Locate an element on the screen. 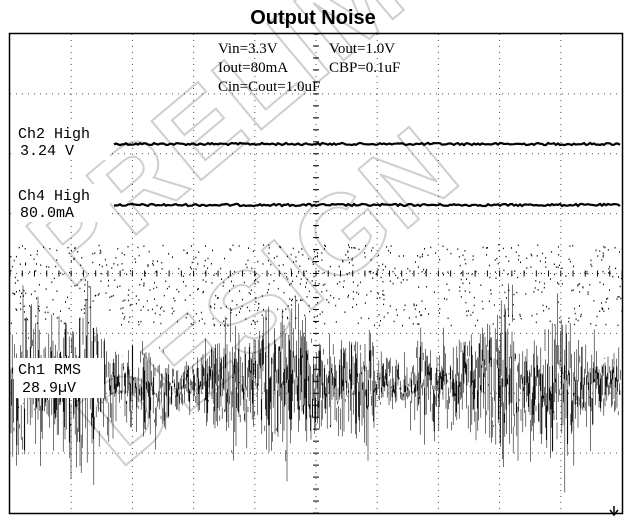 The height and width of the screenshot is (521, 627). ch2-label-name: Ch2 High is located at coordinates (54, 134).